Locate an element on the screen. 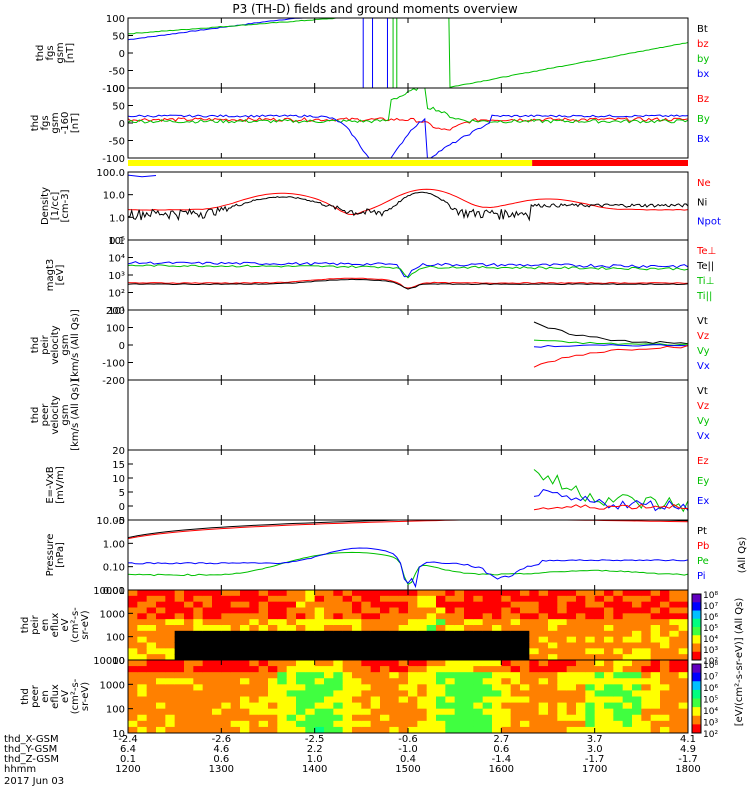  trace-ni is located at coordinates (408, 206).